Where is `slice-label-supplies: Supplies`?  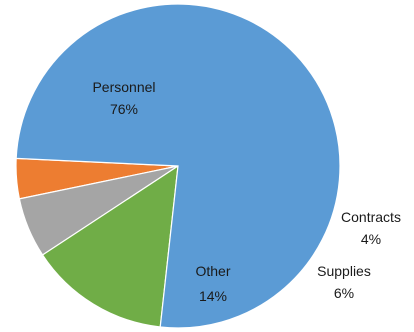 slice-label-supplies: Supplies is located at coordinates (344, 271).